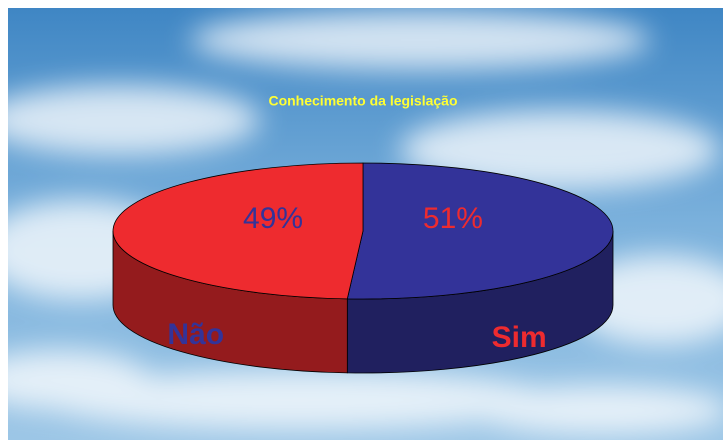 This screenshot has height=448, width=723. I want to click on value-label: 49%, so click(273, 218).